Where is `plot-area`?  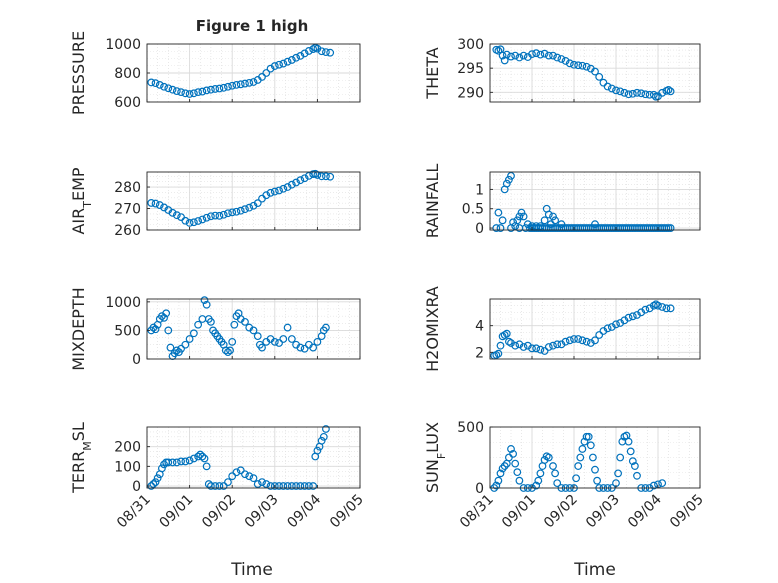 plot-area is located at coordinates (253, 201).